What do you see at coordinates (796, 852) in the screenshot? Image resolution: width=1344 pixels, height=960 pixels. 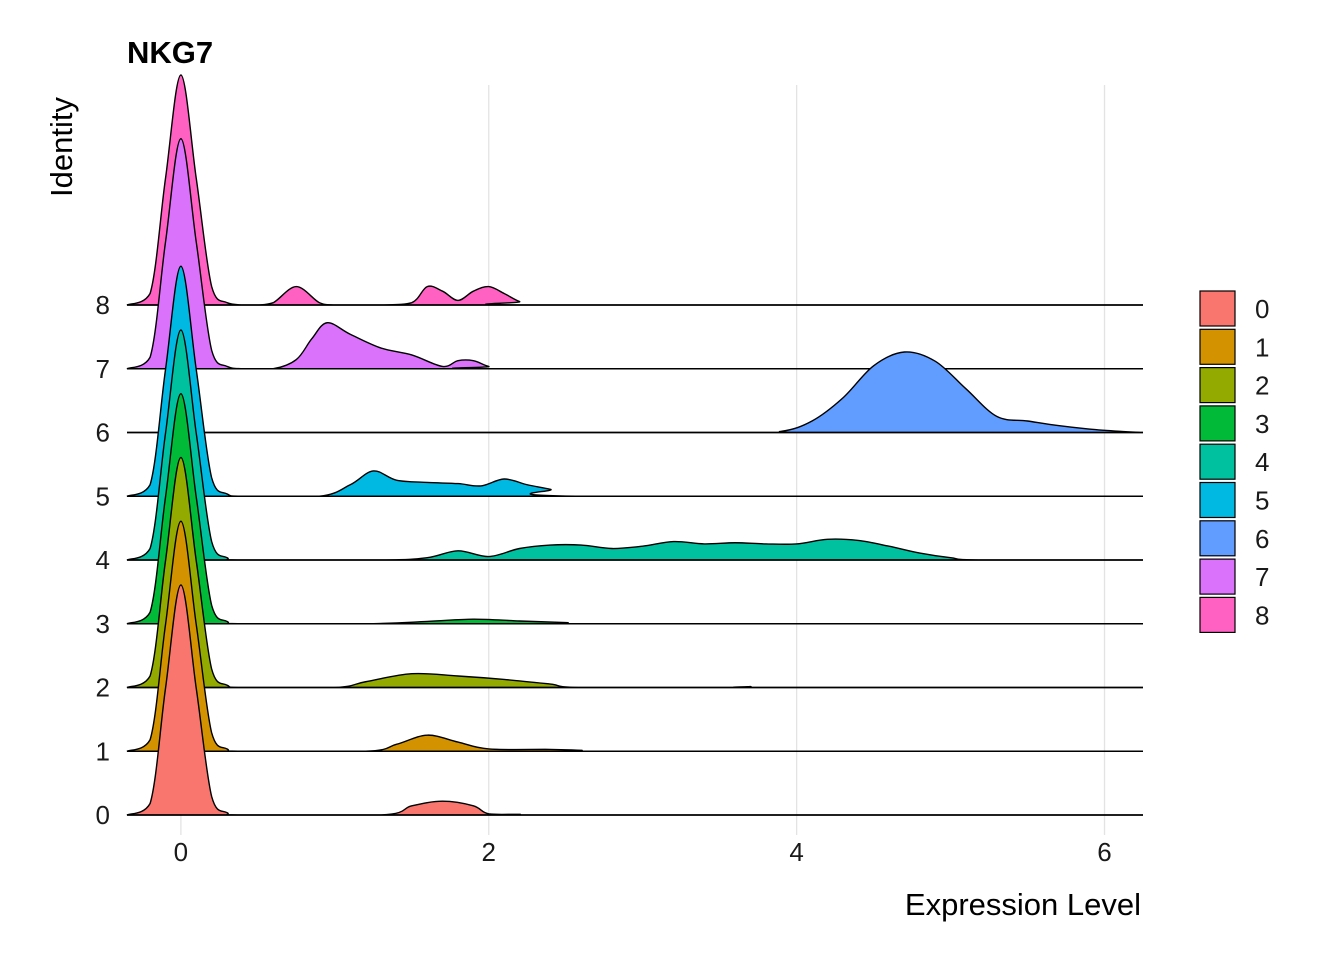 I see `x-tick-label-4: 4` at bounding box center [796, 852].